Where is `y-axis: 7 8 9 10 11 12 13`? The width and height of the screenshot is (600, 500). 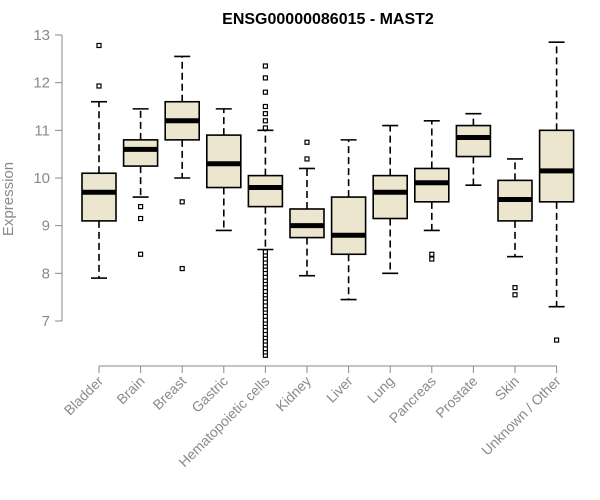 y-axis: 7 8 9 10 11 12 13 is located at coordinates (48, 178).